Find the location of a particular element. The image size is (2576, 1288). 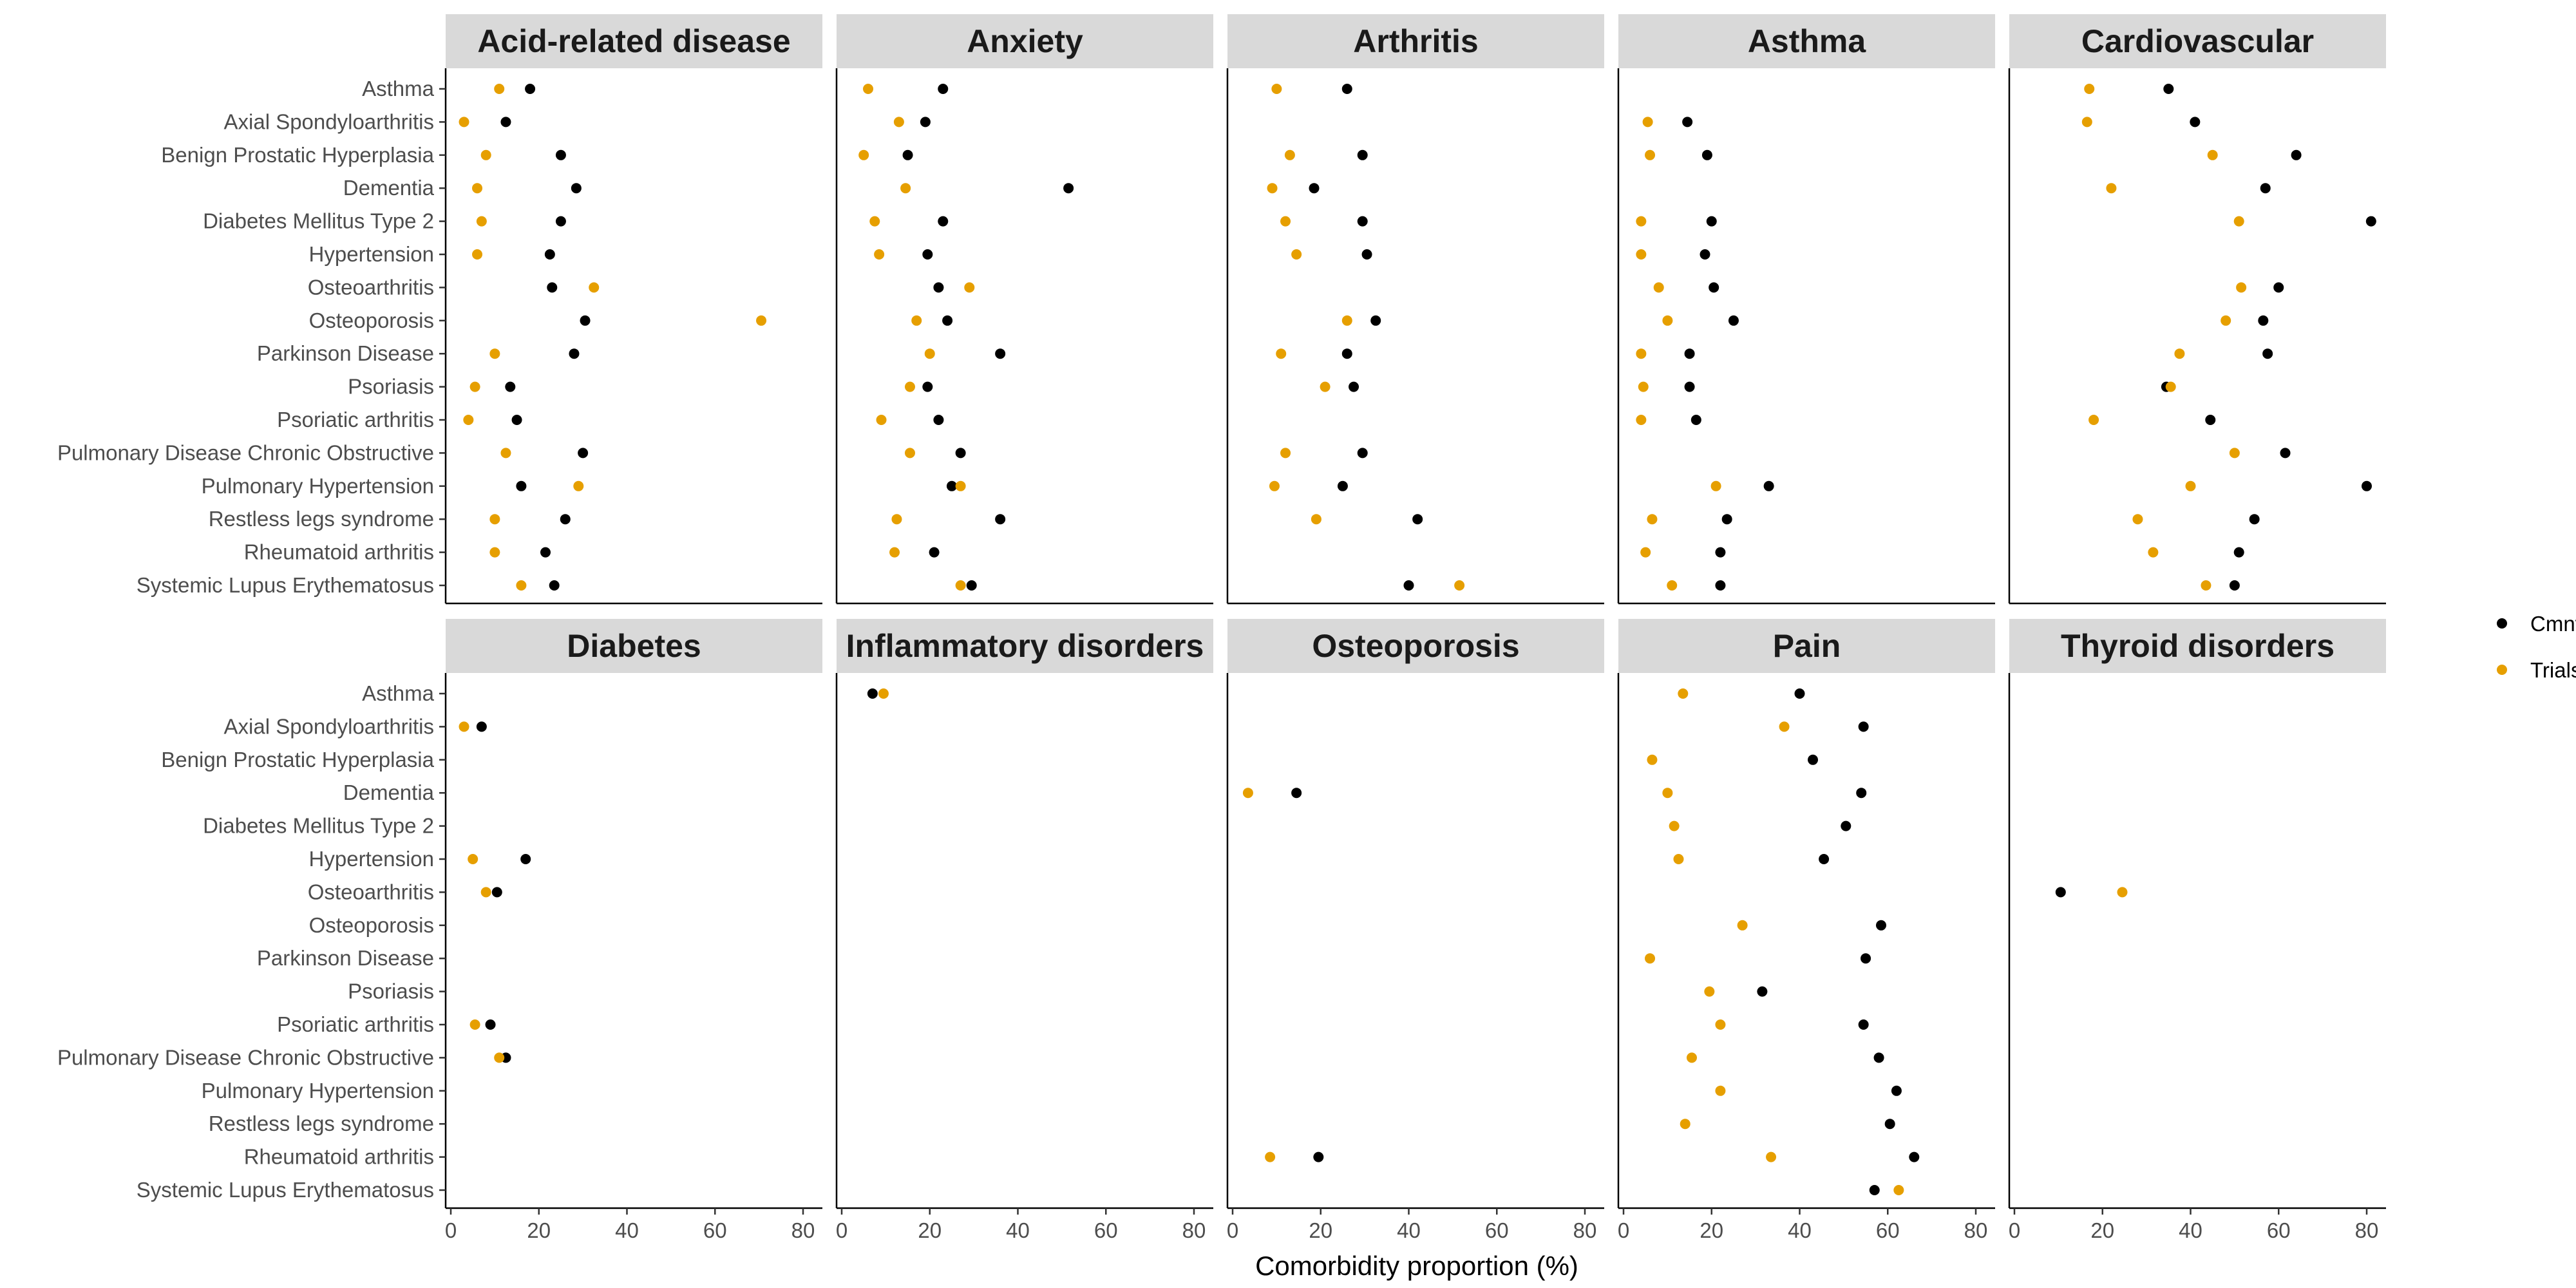

panel-asthma: Asthma is located at coordinates (1806, 309).